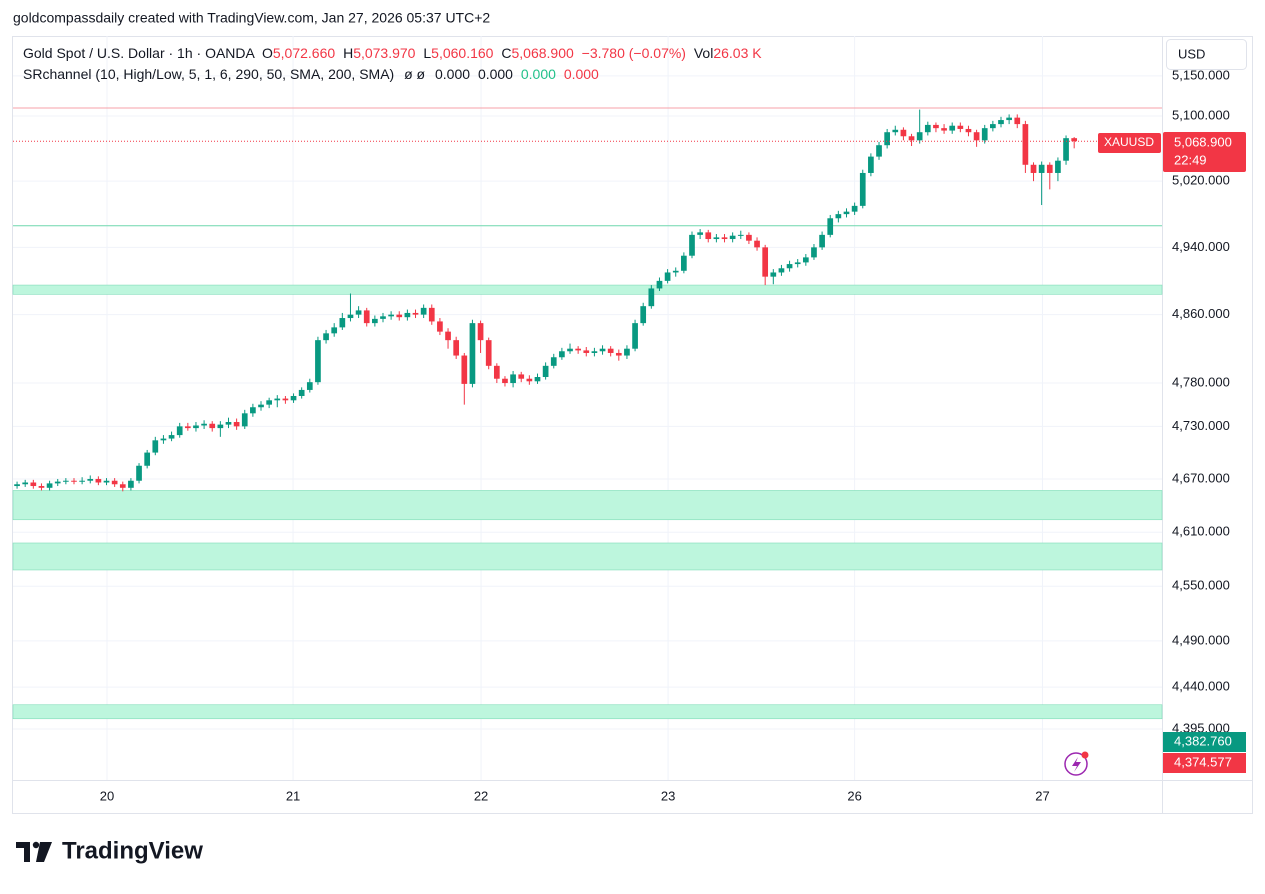 The image size is (1265, 894). Describe the element at coordinates (384, 53) in the screenshot. I see `h: 5,073.970` at that location.